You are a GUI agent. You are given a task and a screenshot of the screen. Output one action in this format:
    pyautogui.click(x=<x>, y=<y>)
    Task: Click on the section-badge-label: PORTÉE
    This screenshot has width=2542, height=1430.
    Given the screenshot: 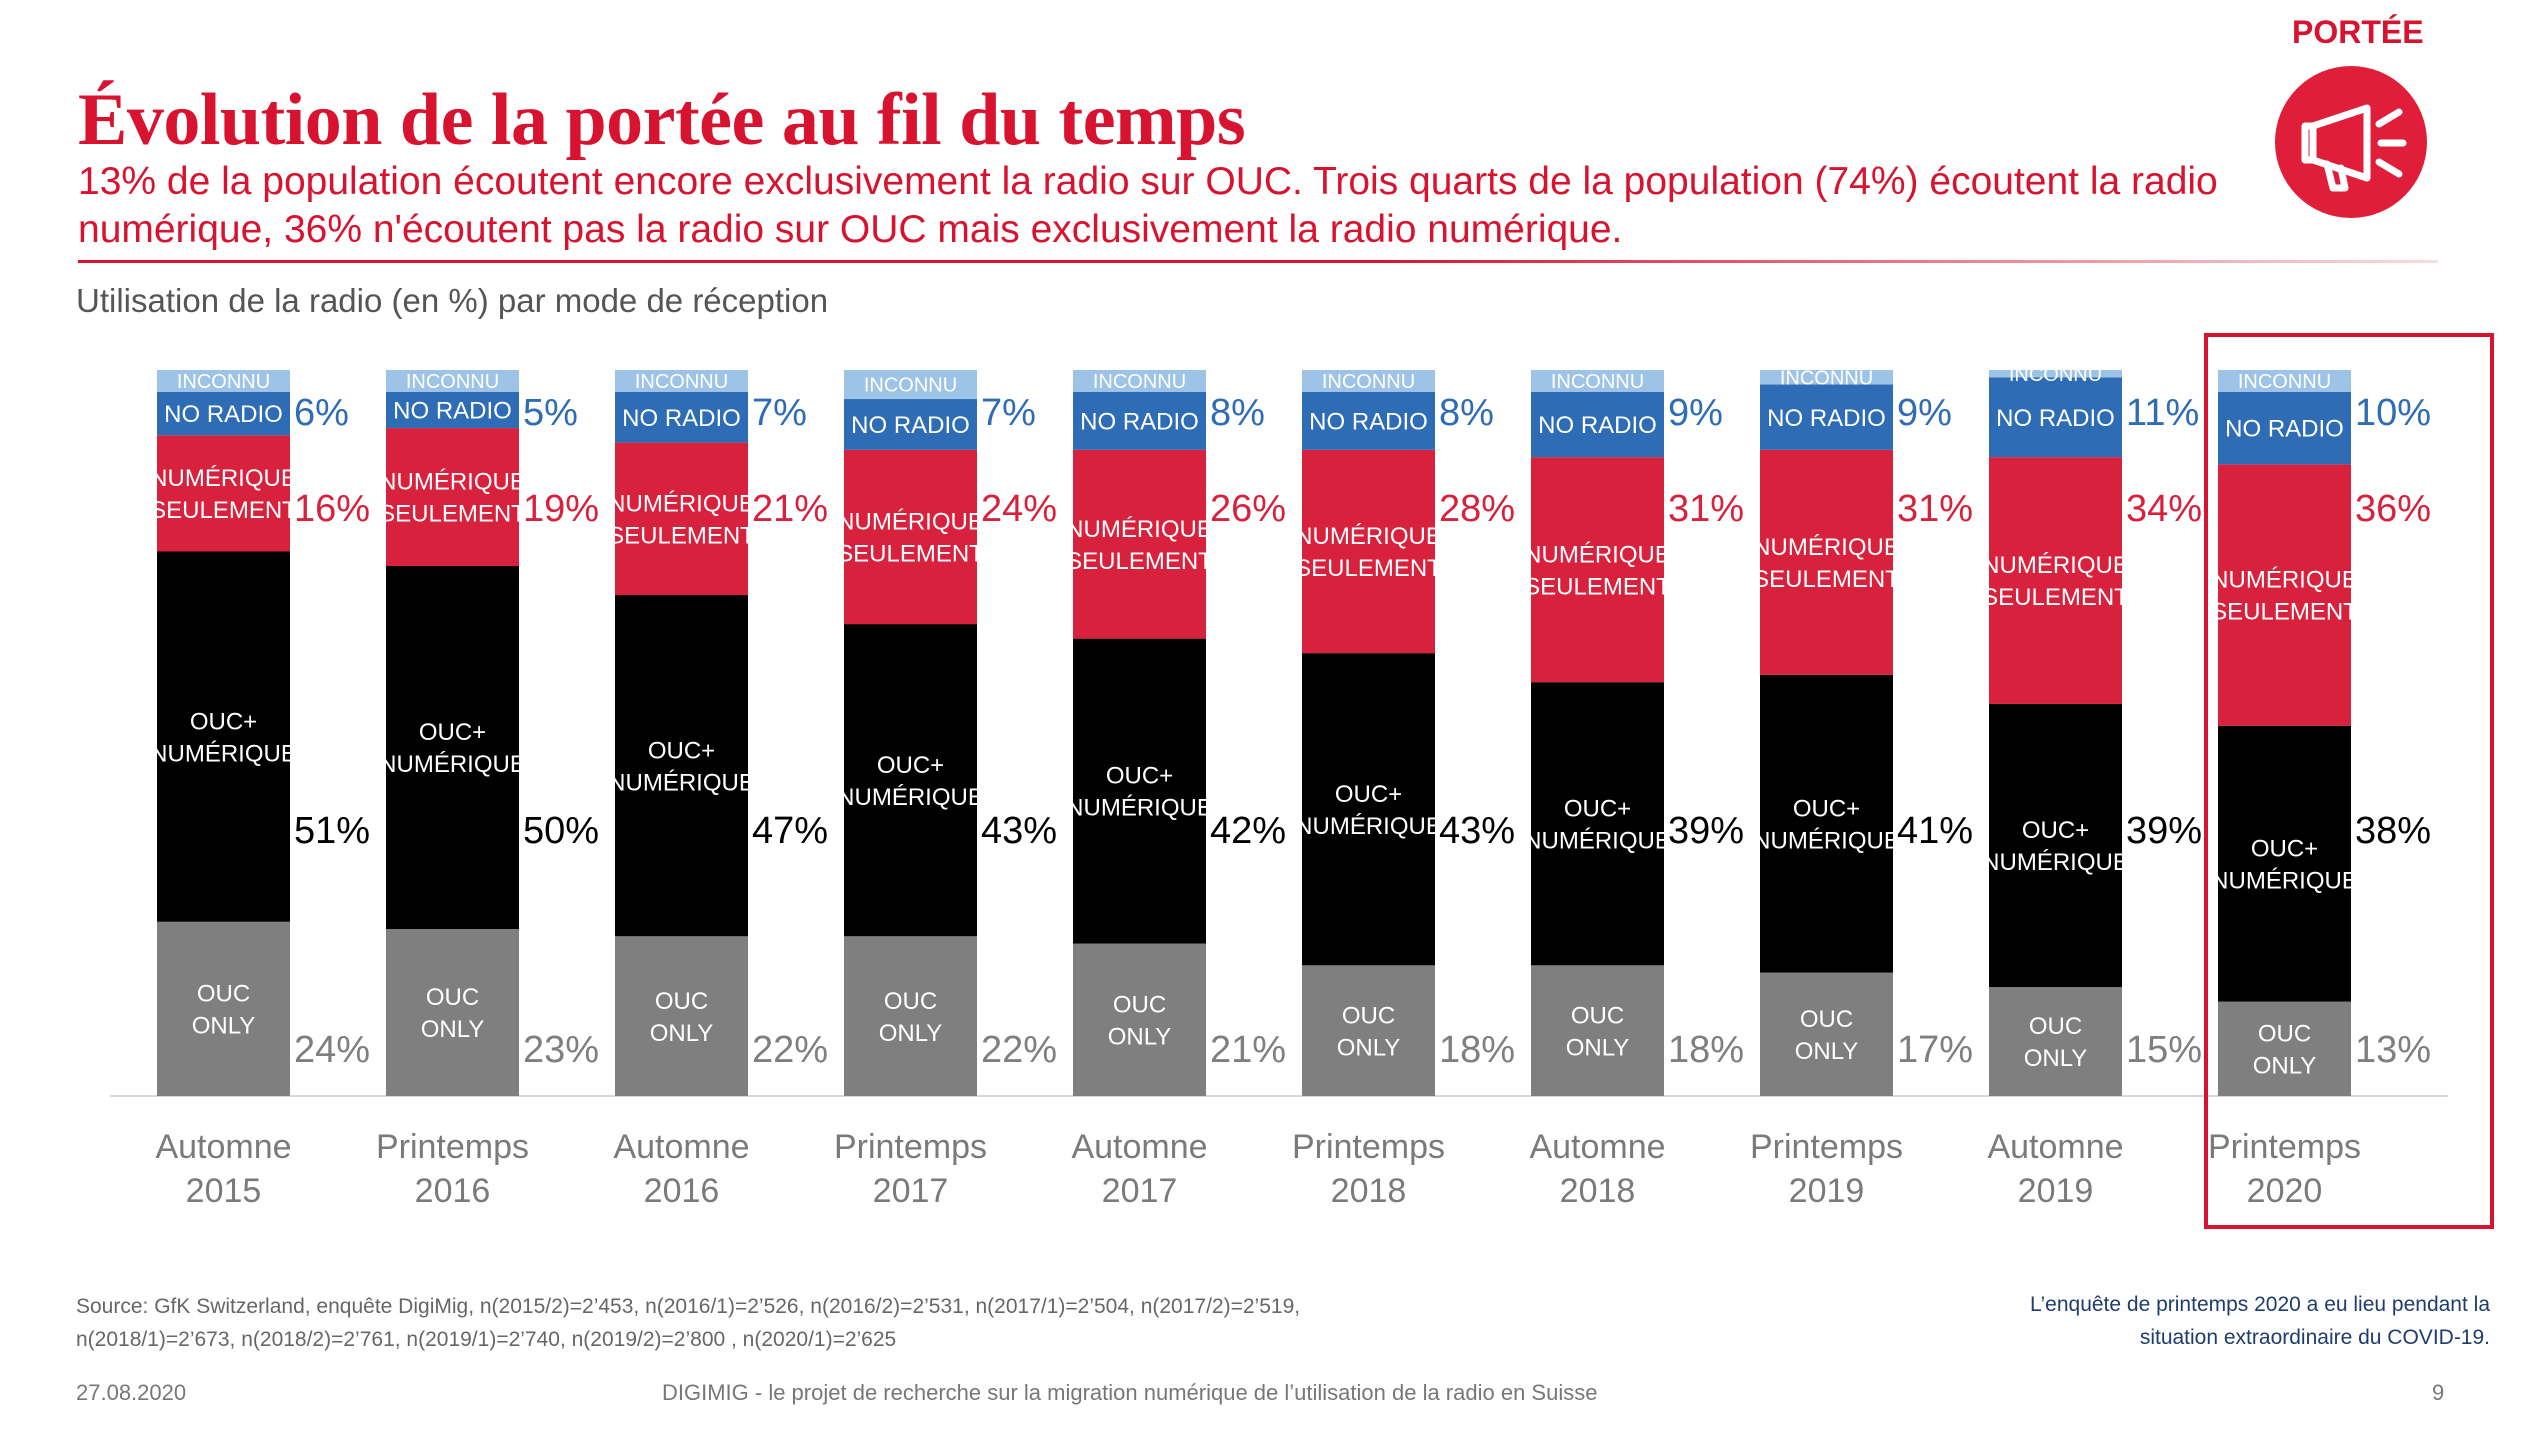 What is the action you would take?
    pyautogui.click(x=2358, y=32)
    